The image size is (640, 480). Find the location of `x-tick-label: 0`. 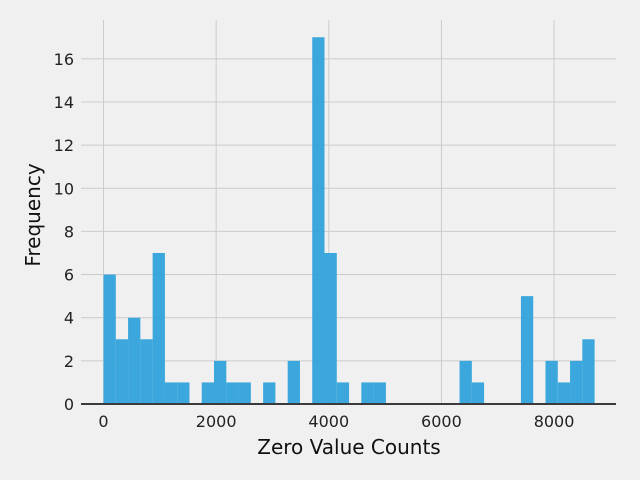

x-tick-label: 0 is located at coordinates (103, 421).